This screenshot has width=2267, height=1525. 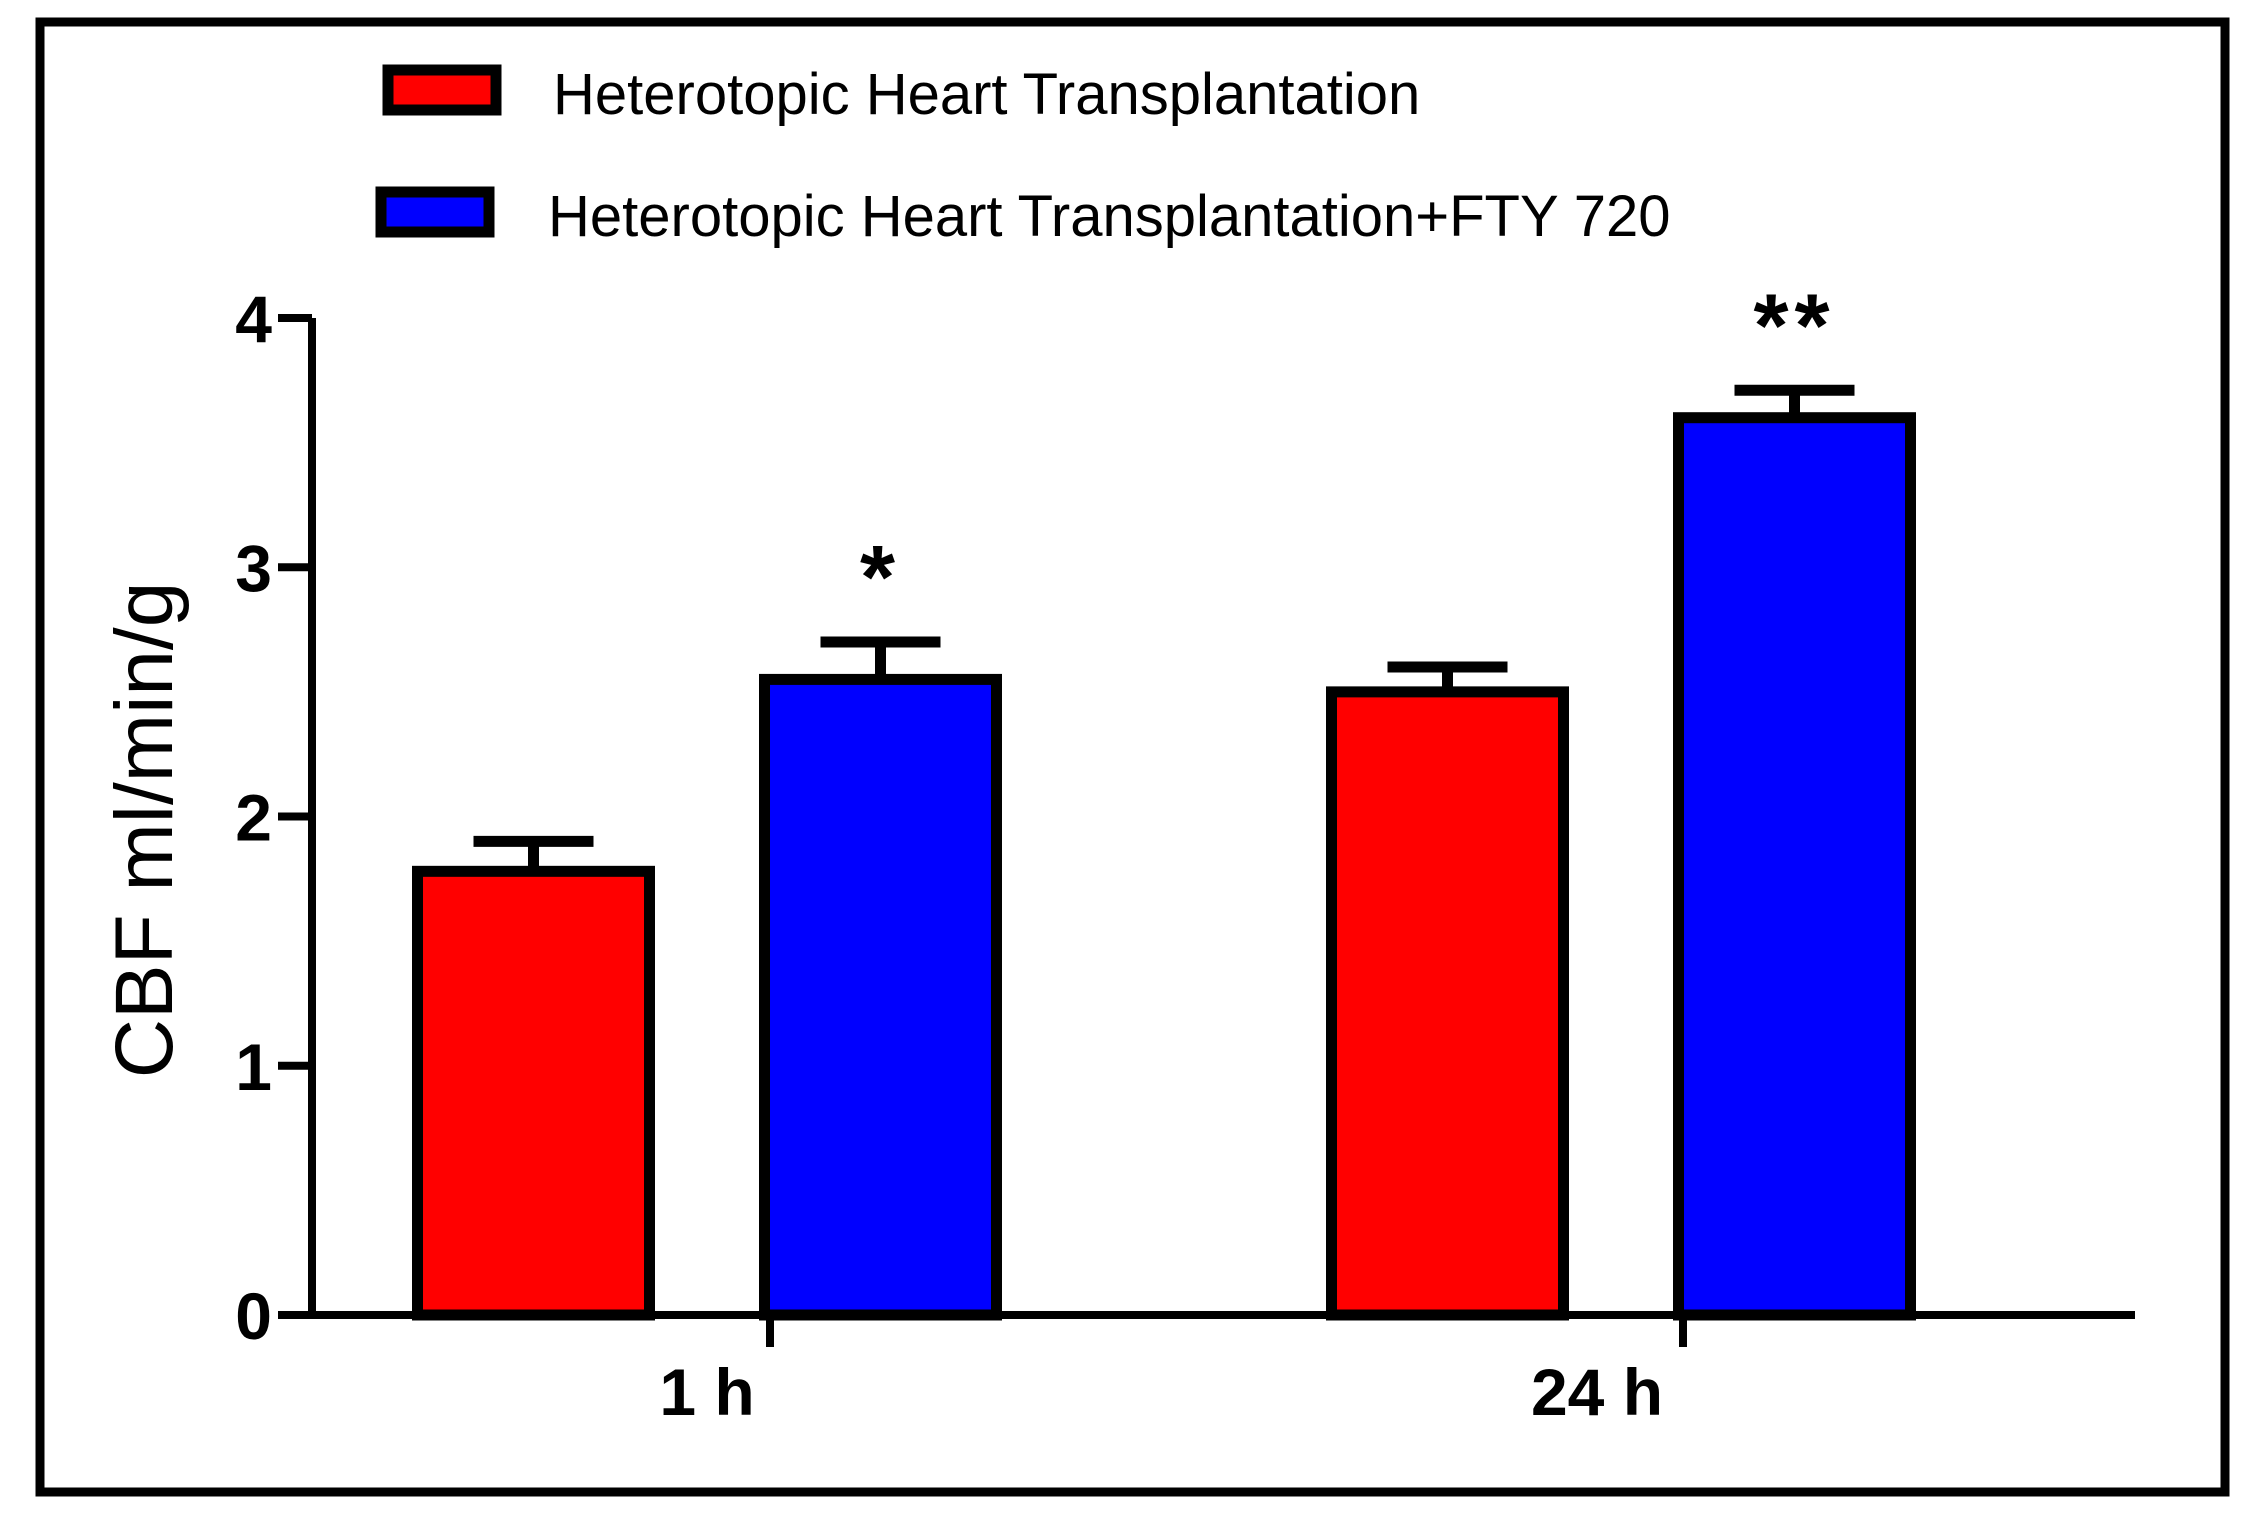 I want to click on legend-label-1: Heterotopic Heart Transplantation, so click(x=986, y=94).